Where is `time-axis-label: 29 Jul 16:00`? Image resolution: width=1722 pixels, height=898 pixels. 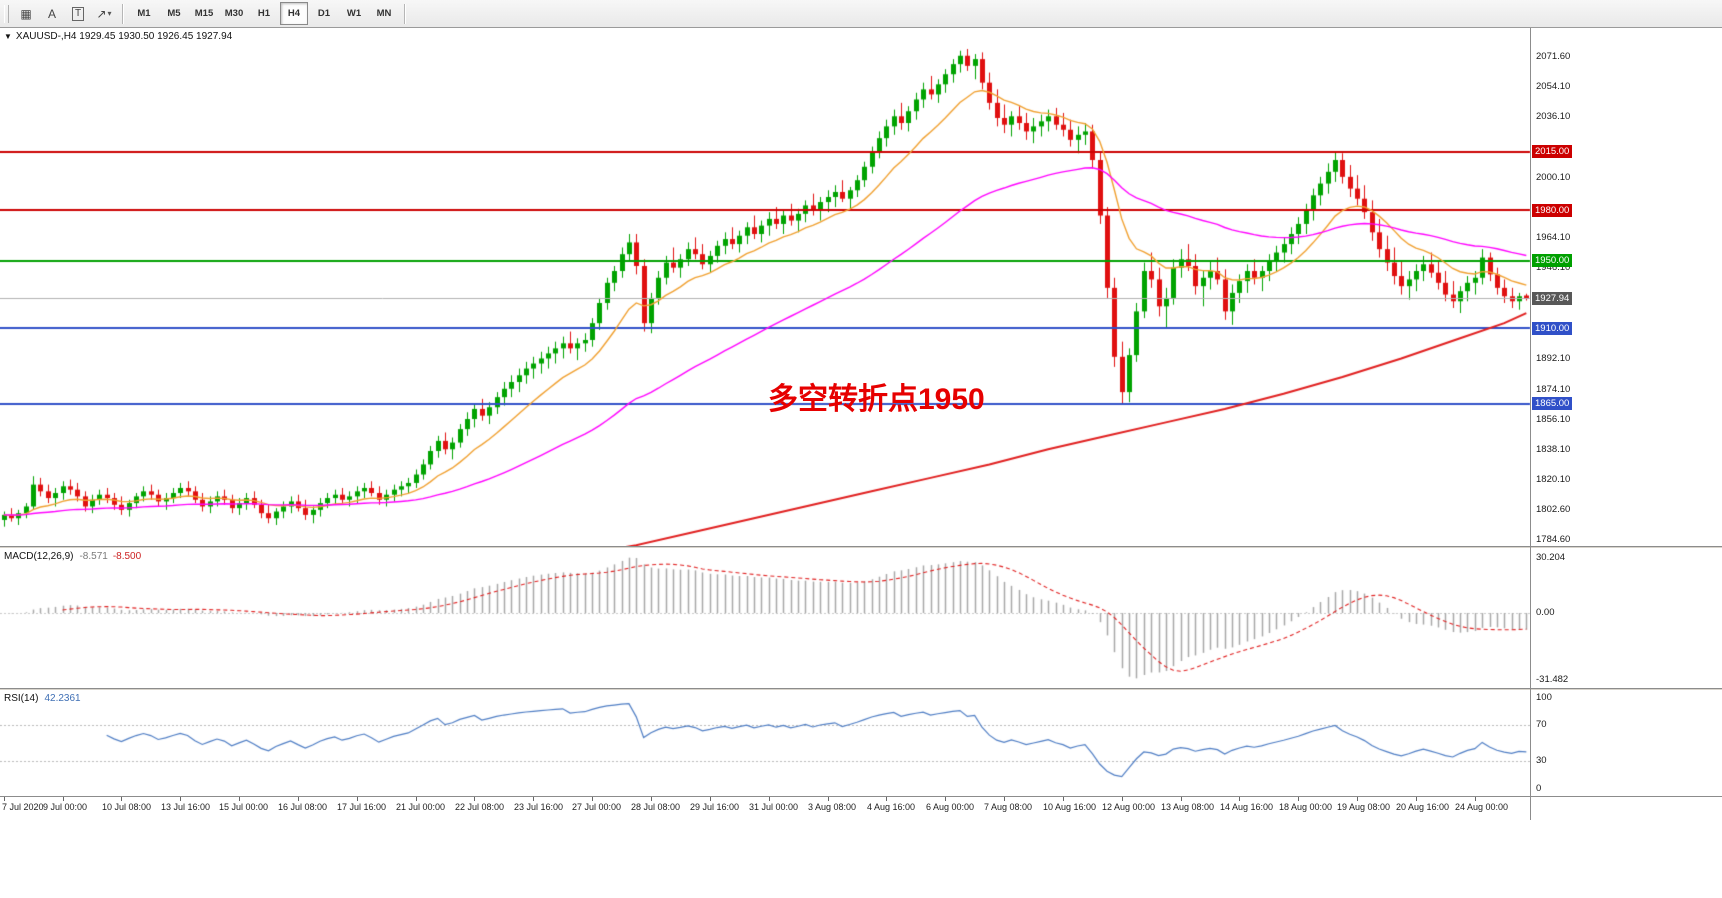 time-axis-label: 29 Jul 16:00 is located at coordinates (715, 807).